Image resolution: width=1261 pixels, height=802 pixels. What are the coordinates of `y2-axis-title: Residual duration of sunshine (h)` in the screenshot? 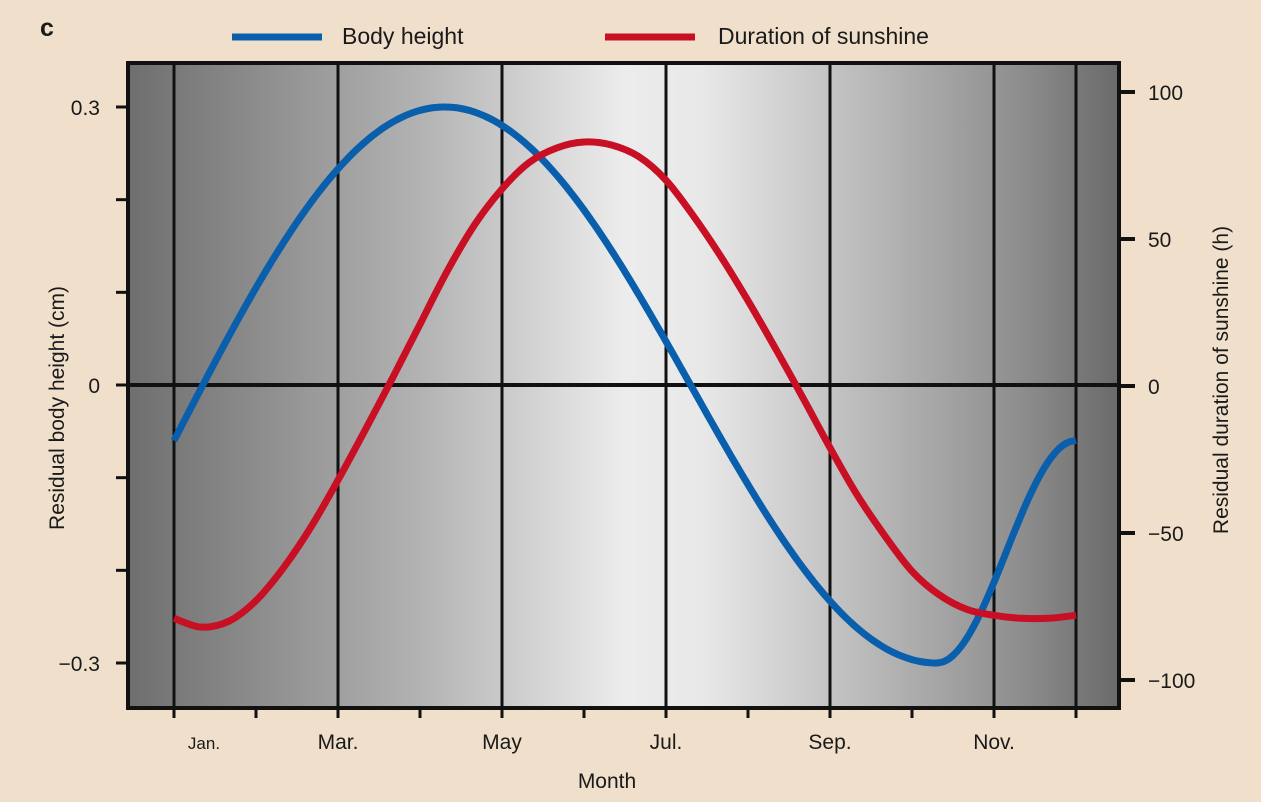 It's located at (1221, 380).